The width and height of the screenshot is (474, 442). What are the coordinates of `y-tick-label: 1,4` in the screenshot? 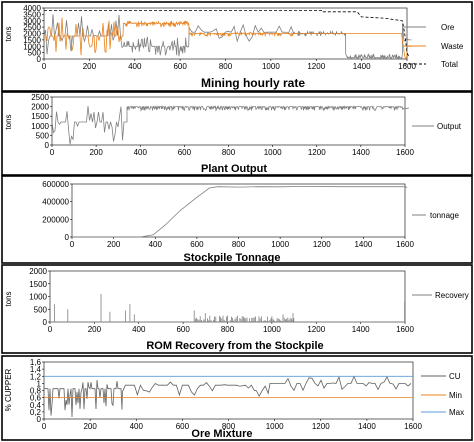 It's located at (36, 369).